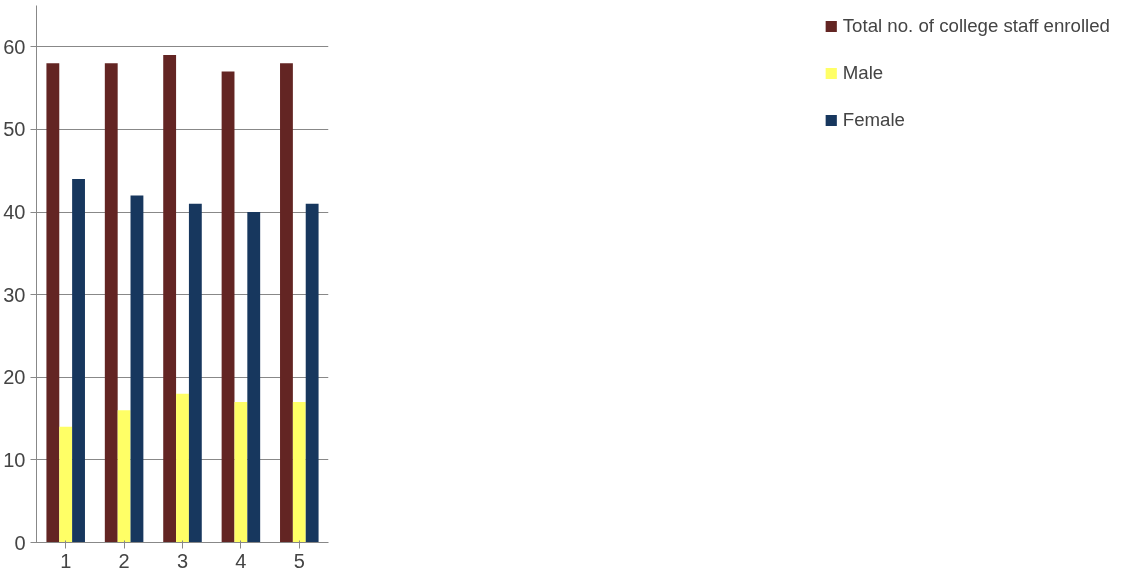 This screenshot has width=1132, height=583. Describe the element at coordinates (14, 129) in the screenshot. I see `y-tick-label: 50` at that location.